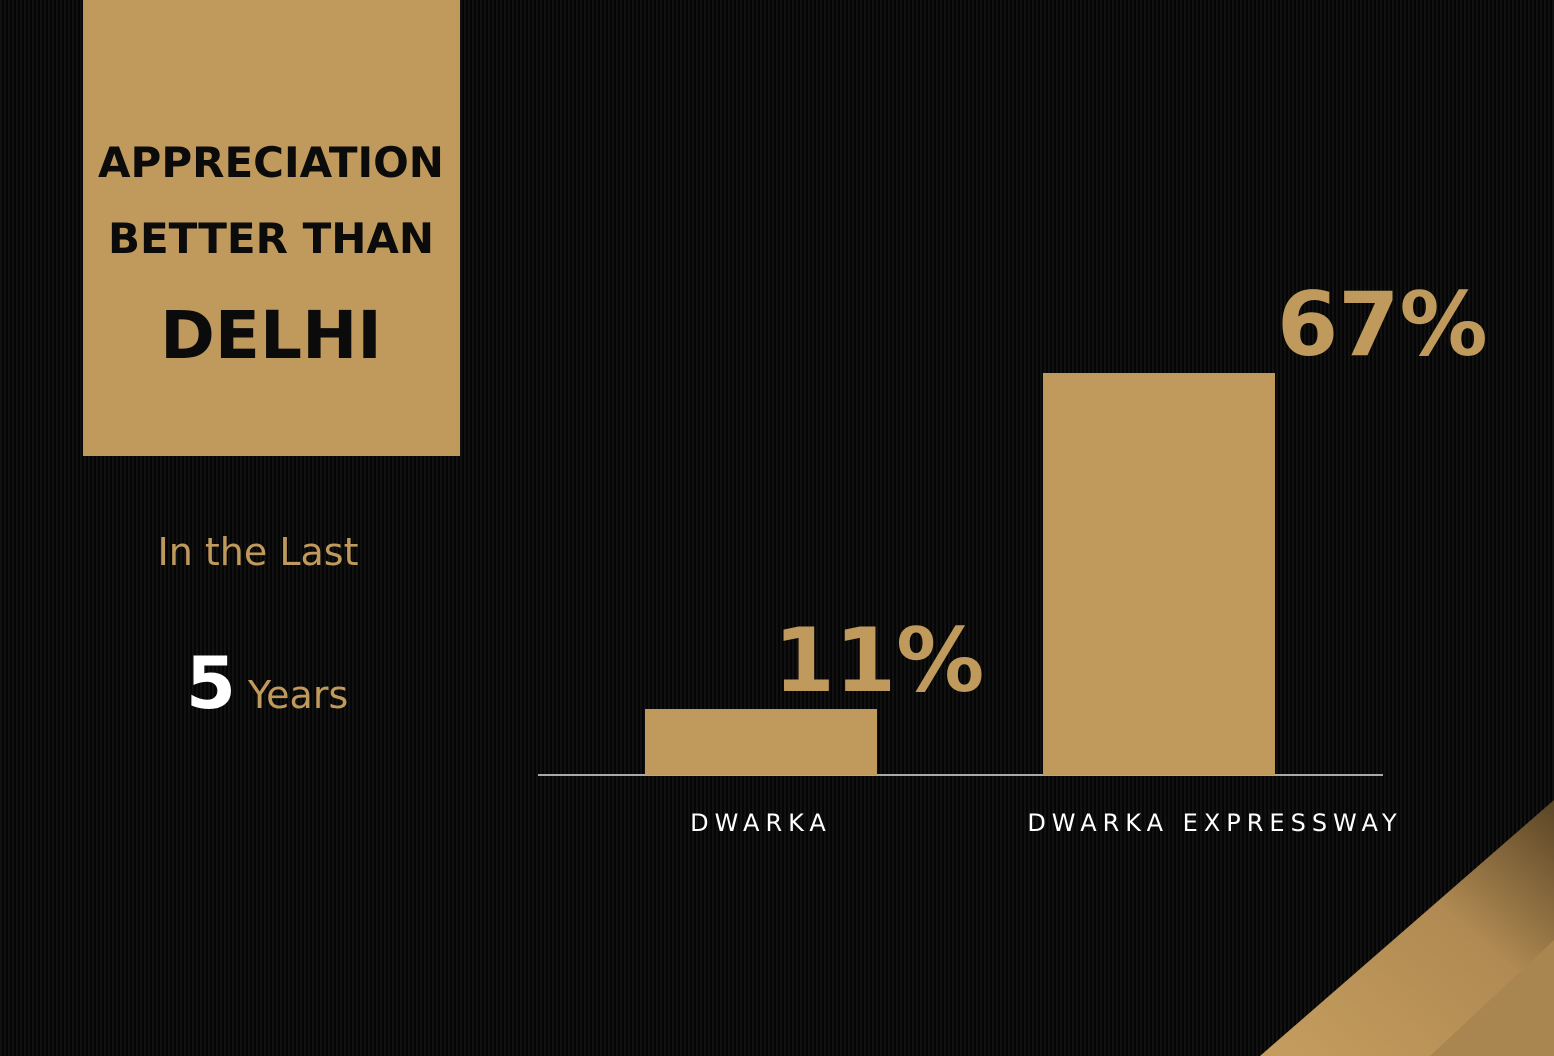 The height and width of the screenshot is (1056, 1554). What do you see at coordinates (271, 162) in the screenshot?
I see `title-line: APPRECIATION` at bounding box center [271, 162].